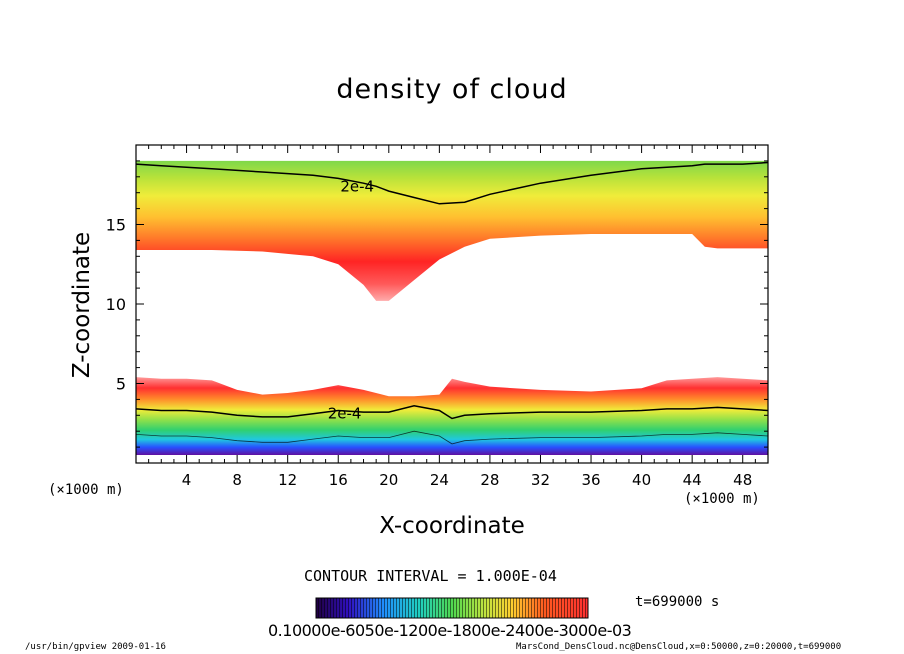 The width and height of the screenshot is (904, 654). What do you see at coordinates (641, 480) in the screenshot?
I see `x-tick-label: 40` at bounding box center [641, 480].